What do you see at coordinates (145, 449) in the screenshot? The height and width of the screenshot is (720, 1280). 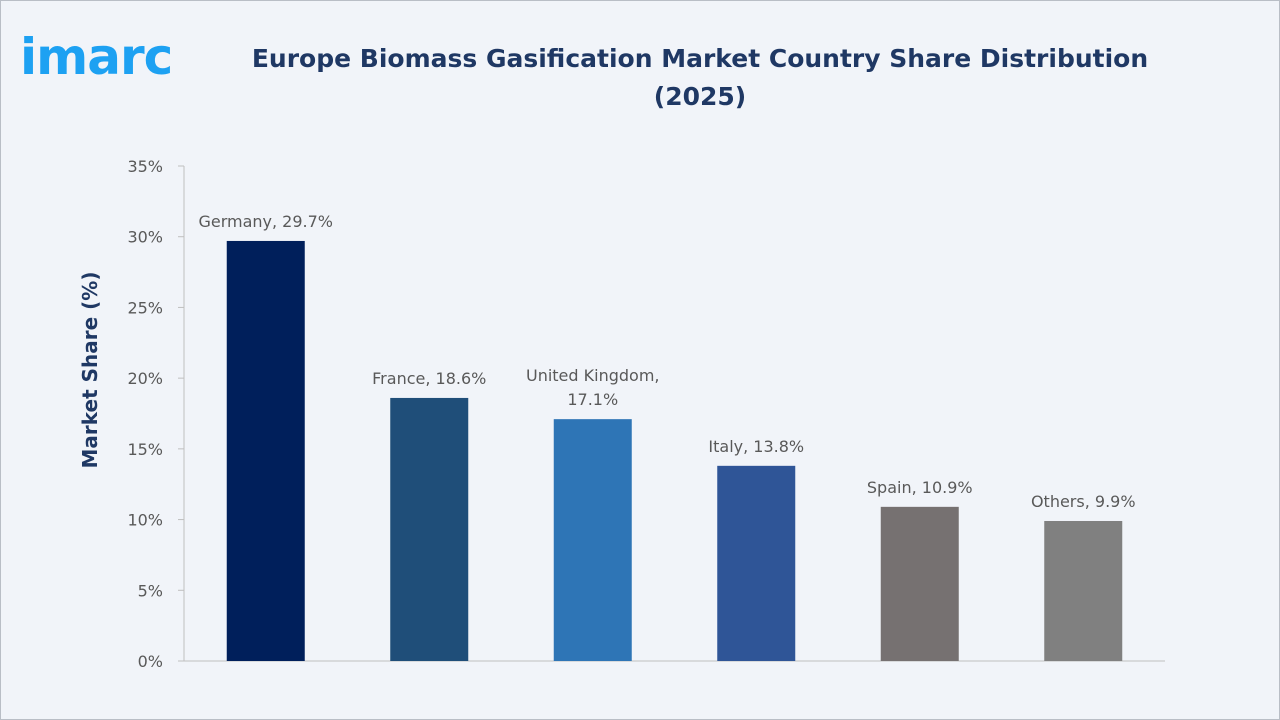 I see `y-tick-label: 15%` at bounding box center [145, 449].